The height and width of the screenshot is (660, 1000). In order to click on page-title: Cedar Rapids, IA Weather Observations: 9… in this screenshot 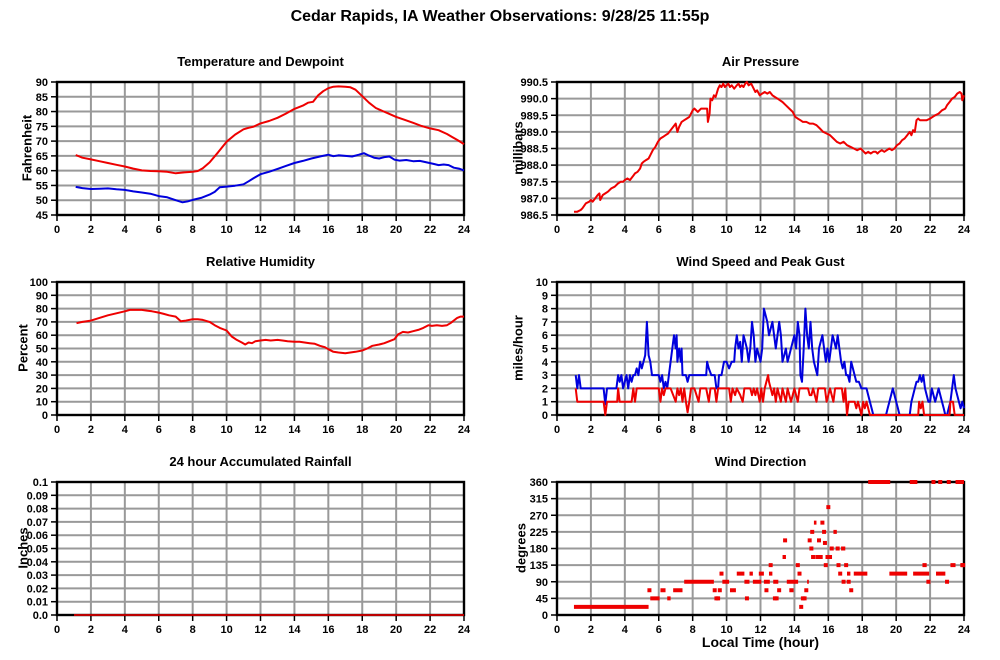, I will do `click(500, 16)`.